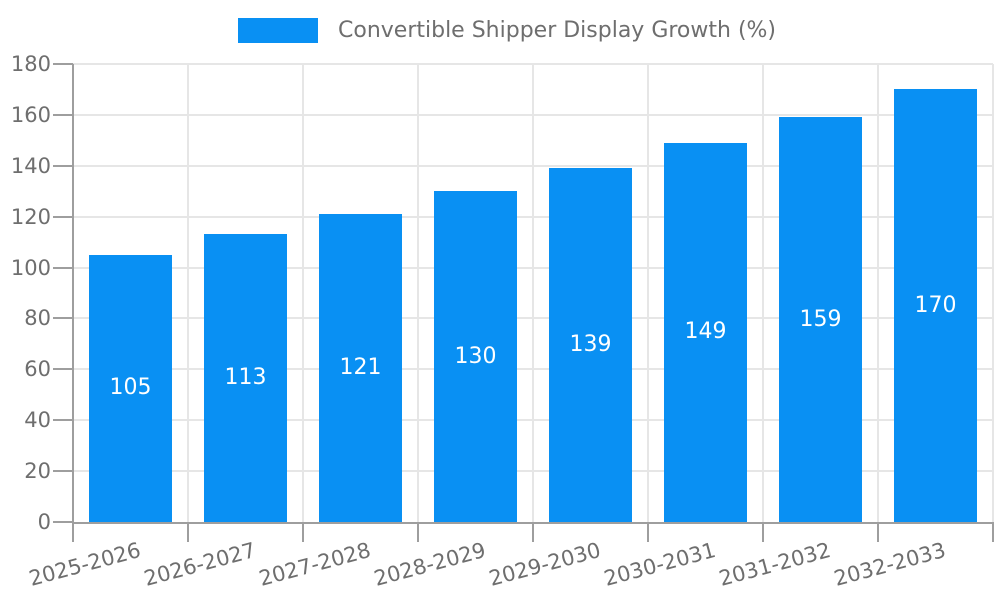 Image resolution: width=1000 pixels, height=600 pixels. What do you see at coordinates (30, 165) in the screenshot?
I see `y-tick-label: 140` at bounding box center [30, 165].